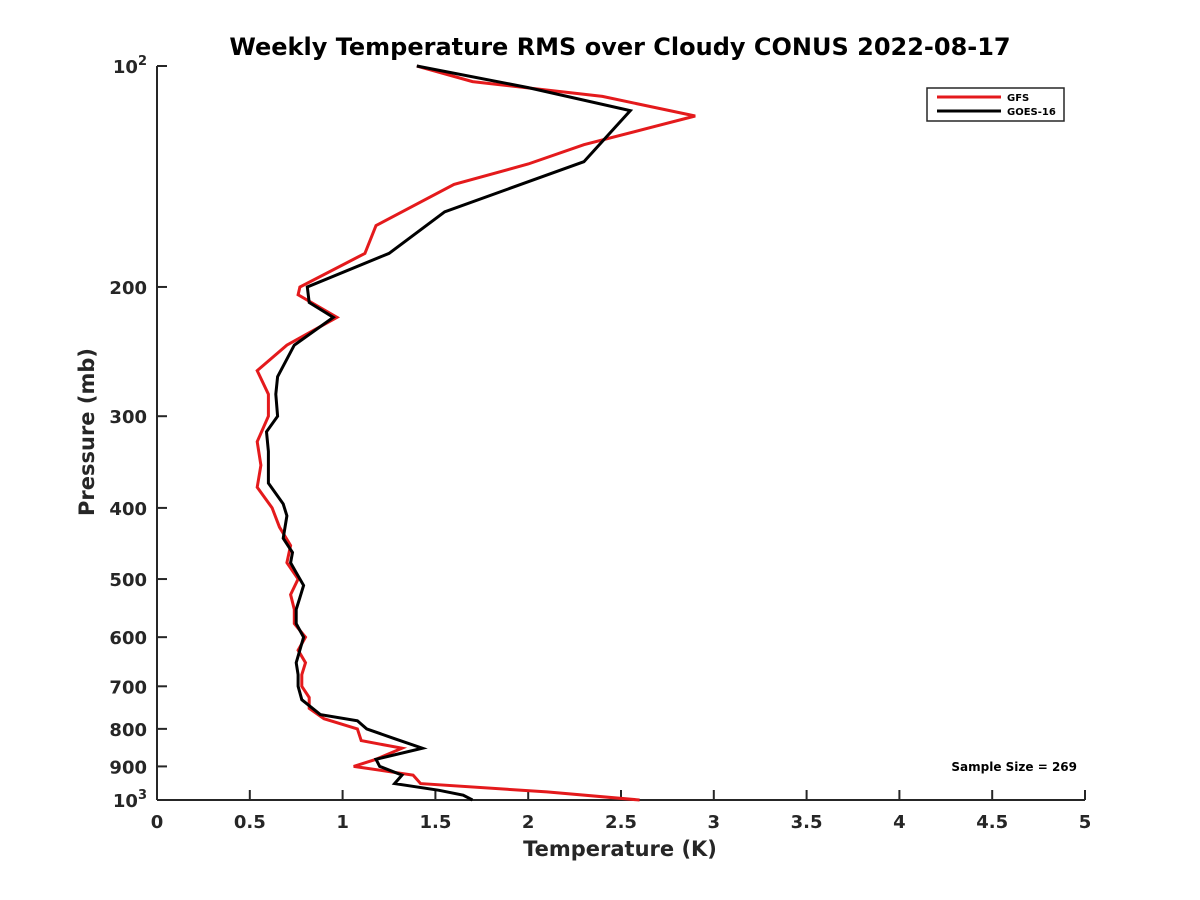  I want to click on x-axis-label: Temperature (K), so click(620, 849).